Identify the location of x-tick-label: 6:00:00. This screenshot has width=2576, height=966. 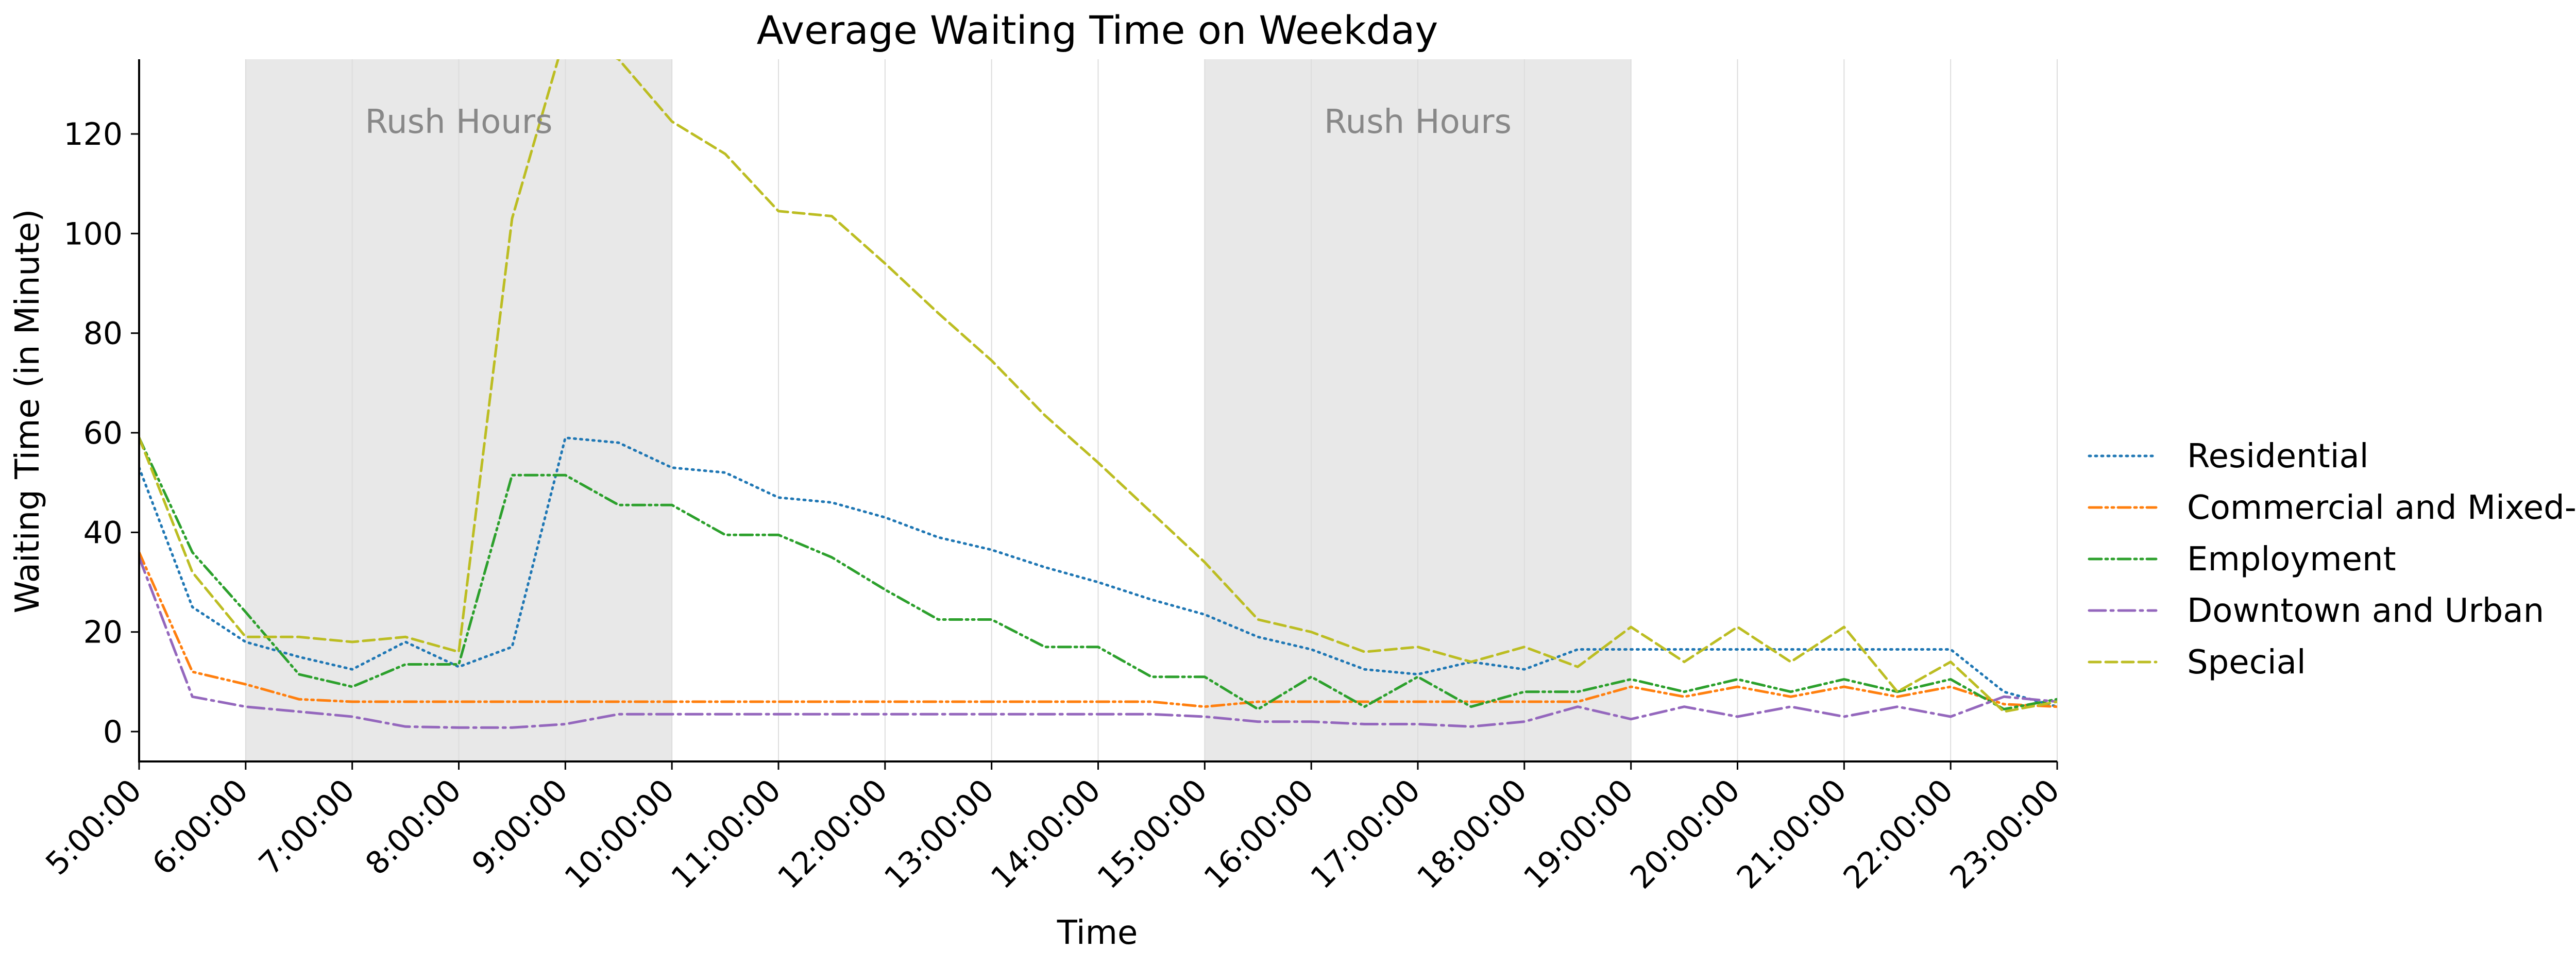
(200, 827).